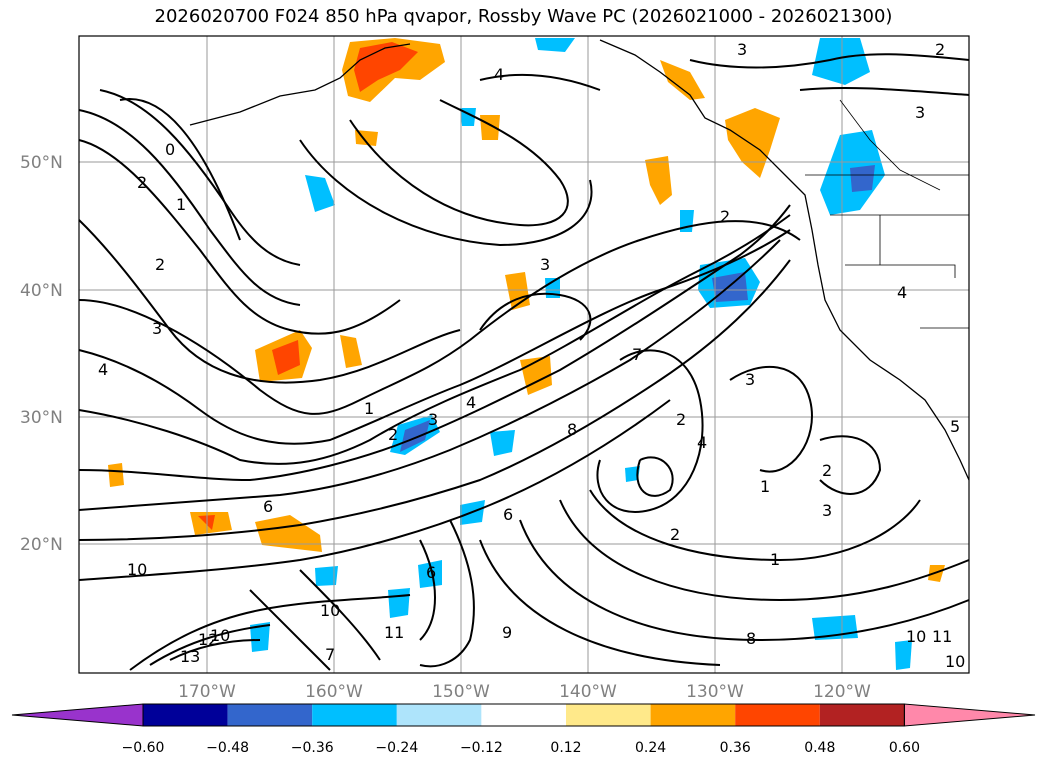 Image resolution: width=1047 pixels, height=765 pixels. Describe the element at coordinates (41, 163) in the screenshot. I see `lat-label: 50°N` at that location.